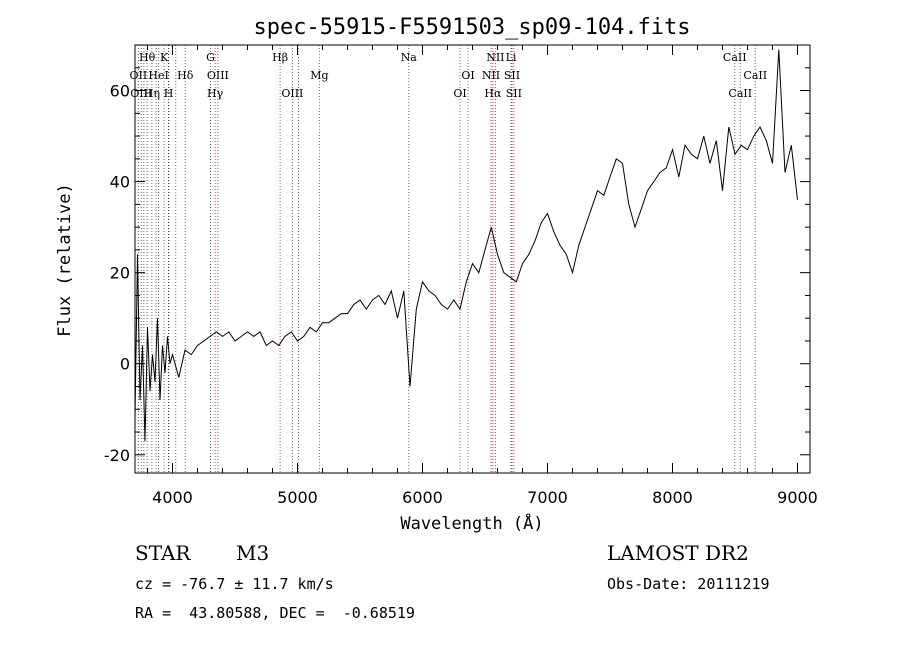 This screenshot has width=900, height=650. What do you see at coordinates (280, 57) in the screenshot?
I see `spectral-line-label: Hβ` at bounding box center [280, 57].